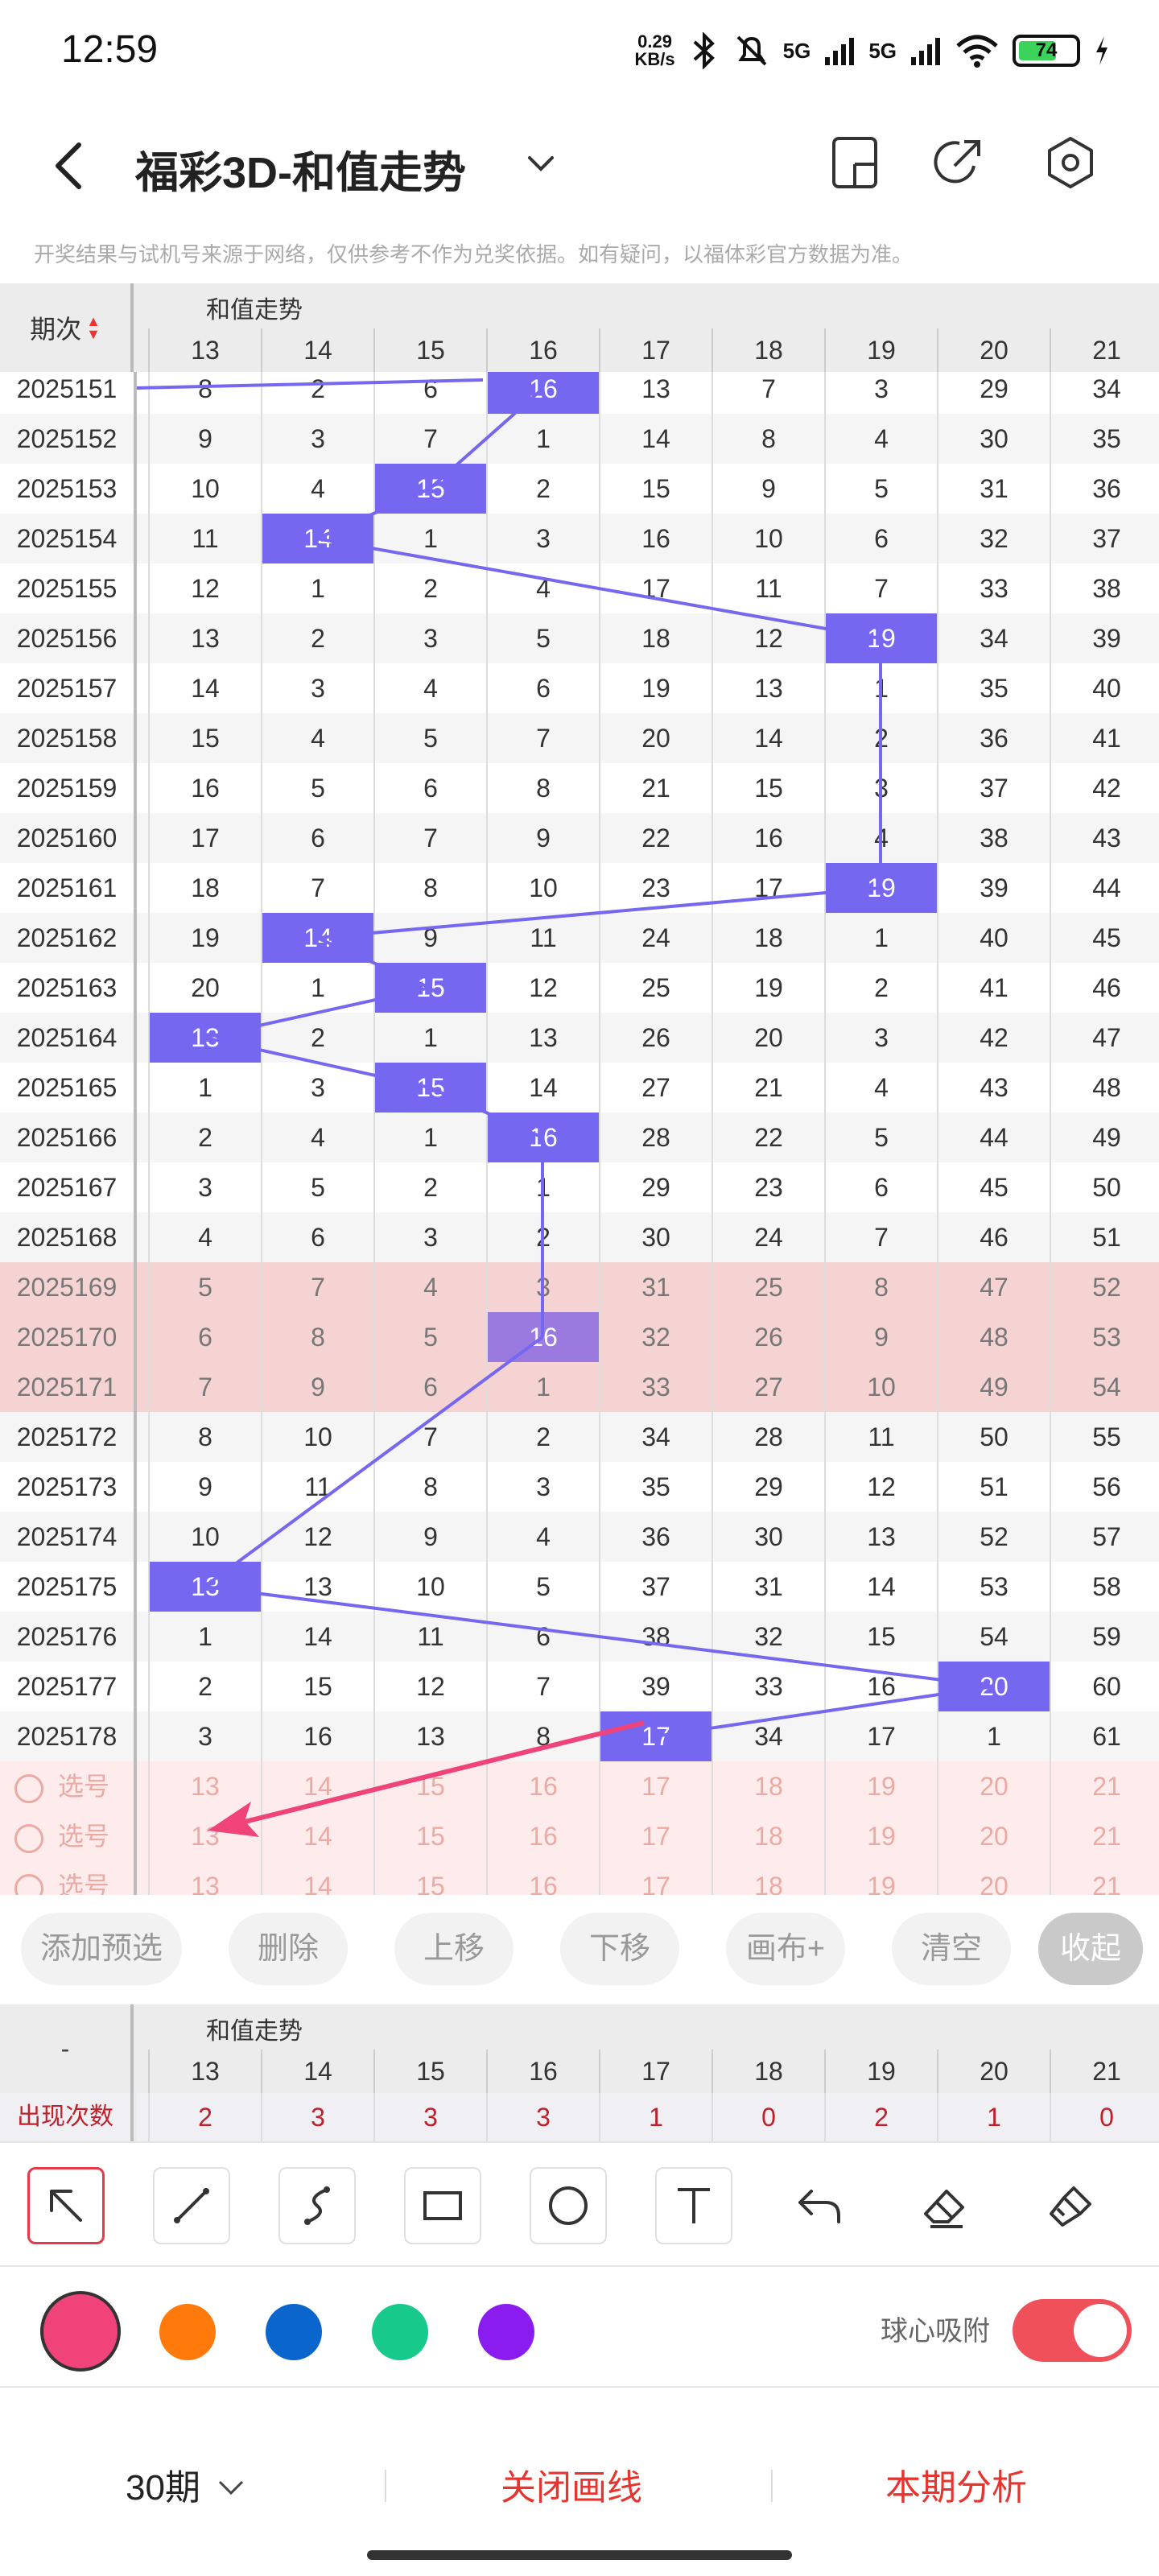 The width and height of the screenshot is (1159, 2576). Describe the element at coordinates (1070, 162) in the screenshot. I see `settings-icon` at that location.